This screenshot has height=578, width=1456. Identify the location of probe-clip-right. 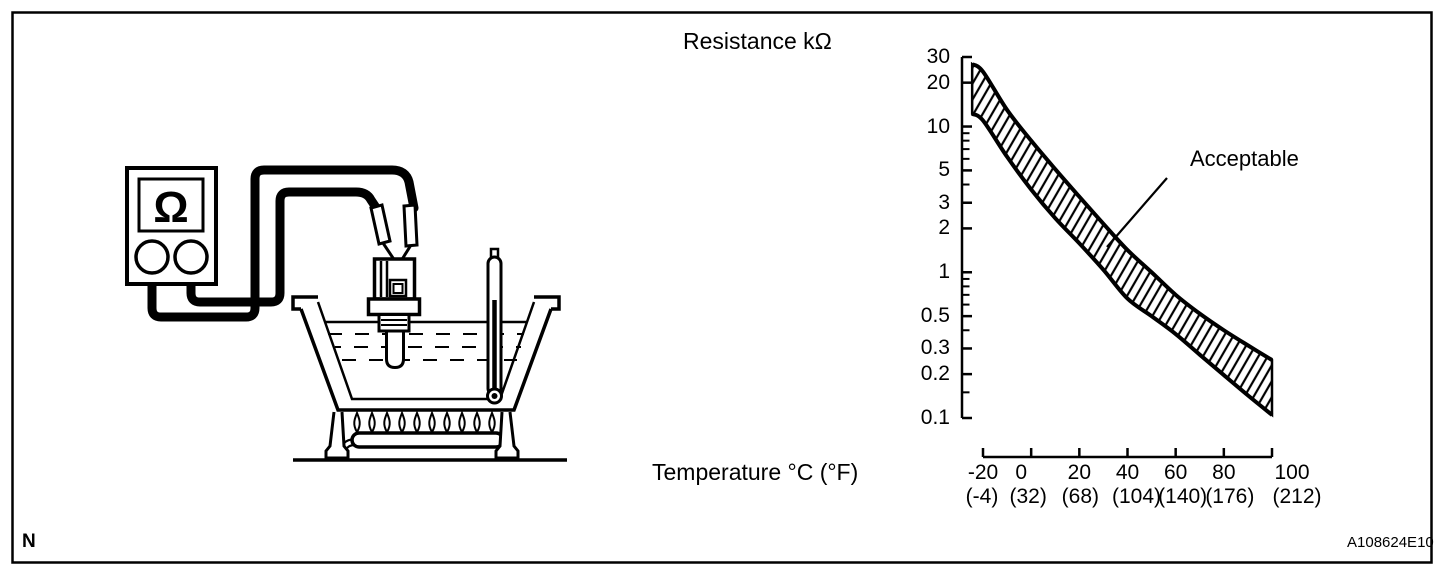
(410, 225).